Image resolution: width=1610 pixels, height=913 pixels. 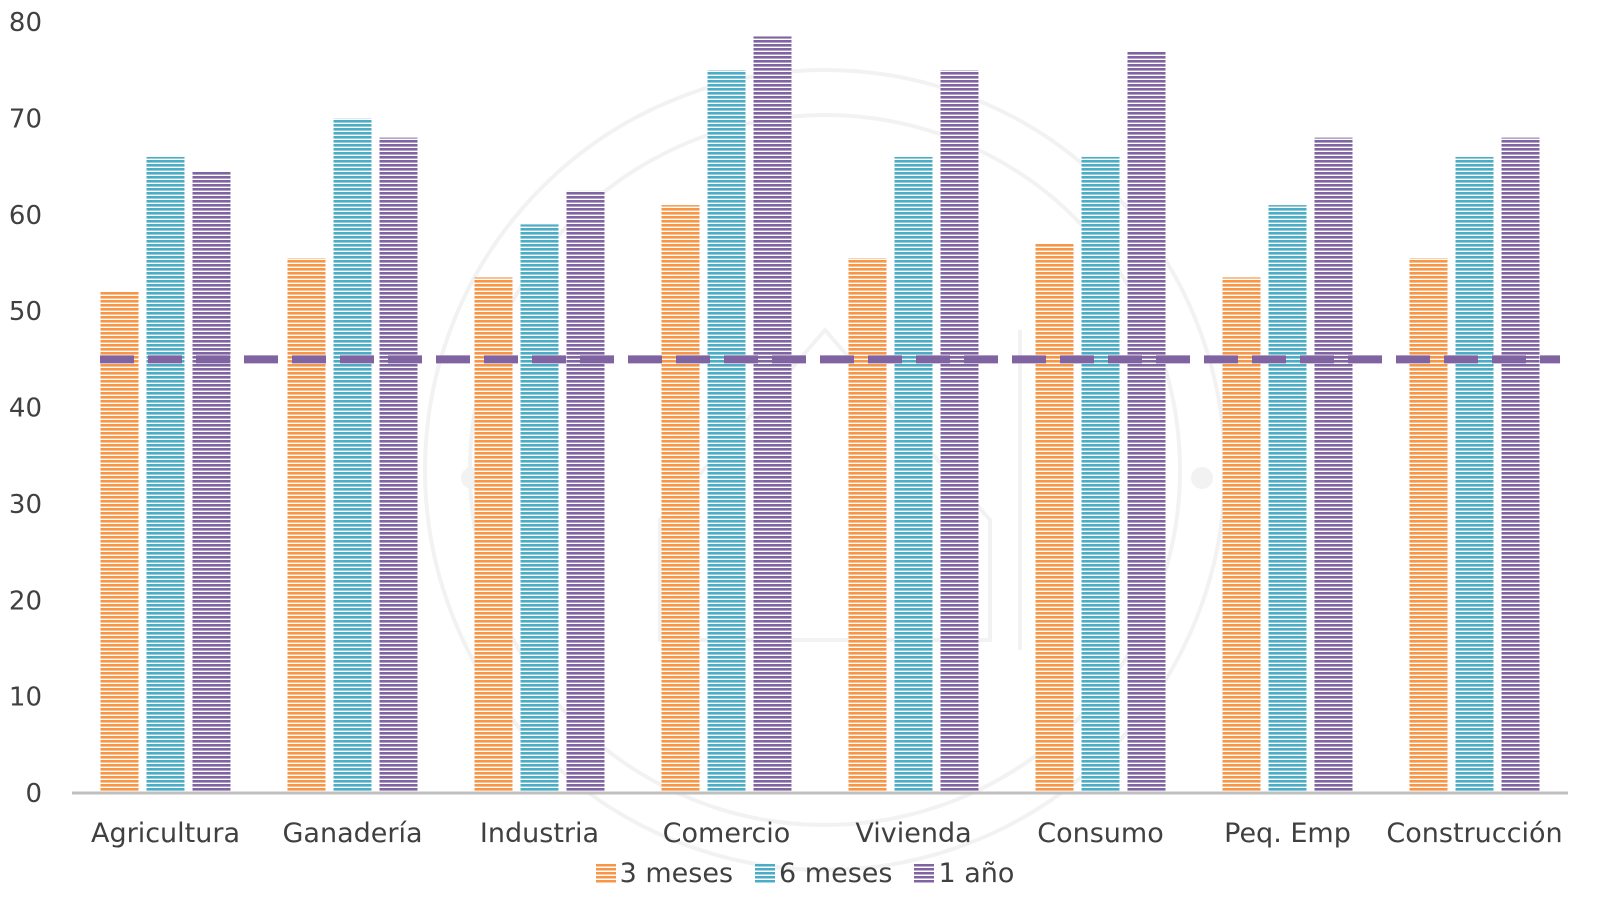 What do you see at coordinates (1100, 475) in the screenshot?
I see `bar-6-meses-Consumo` at bounding box center [1100, 475].